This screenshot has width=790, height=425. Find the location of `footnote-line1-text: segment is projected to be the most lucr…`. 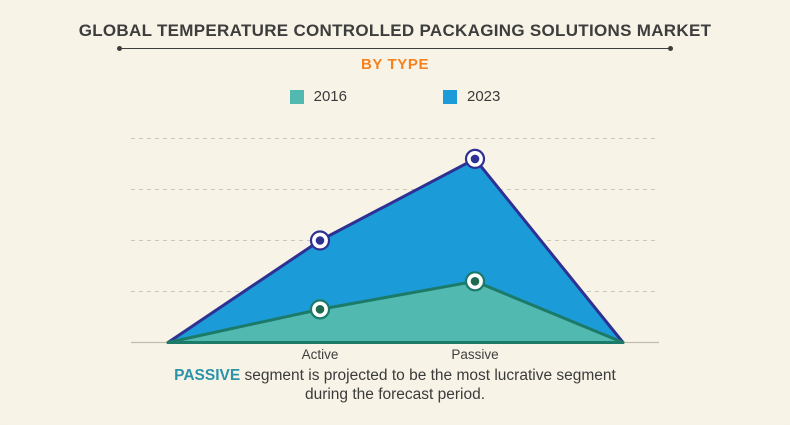

footnote-line1-text: segment is projected to be the most lucr… is located at coordinates (428, 375).